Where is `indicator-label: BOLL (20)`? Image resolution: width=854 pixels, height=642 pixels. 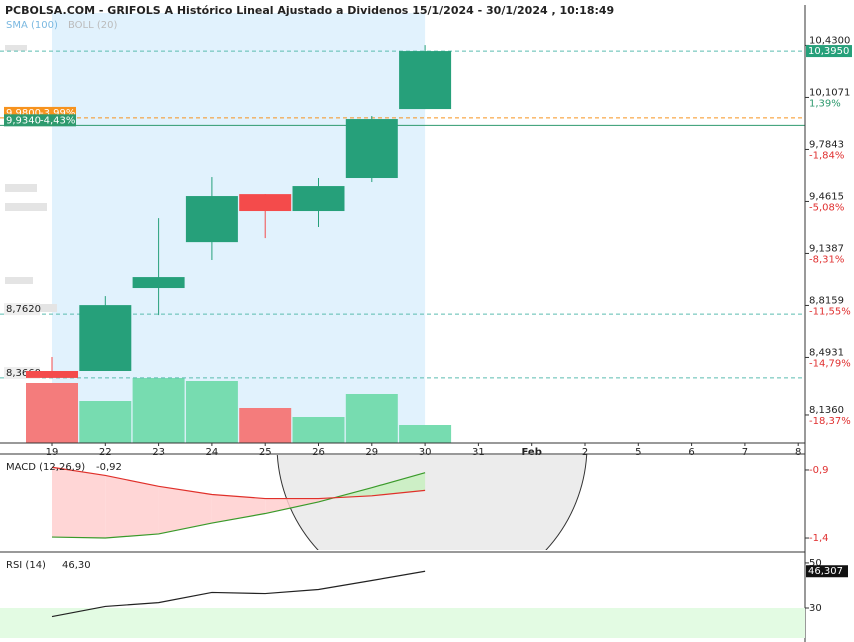
indicator-label: BOLL (20) is located at coordinates (93, 25).